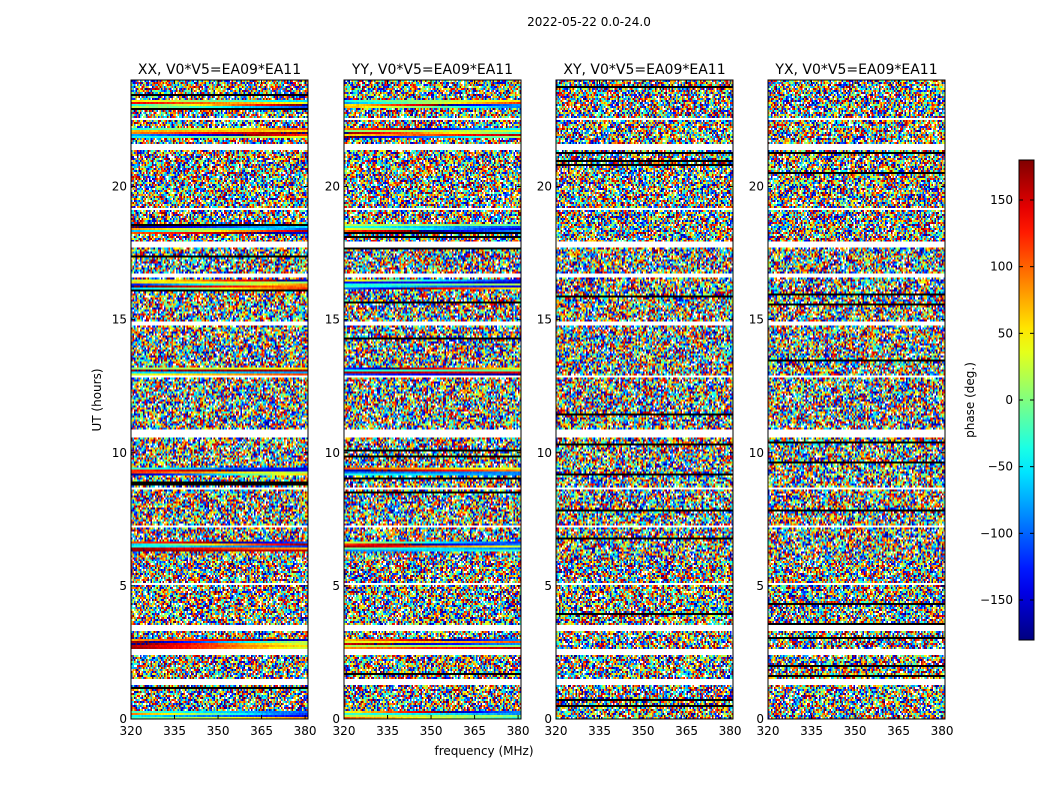 The height and width of the screenshot is (800, 1050). I want to click on colorbar: −150 −100 −50 0 50 100 150, so click(1007, 400).